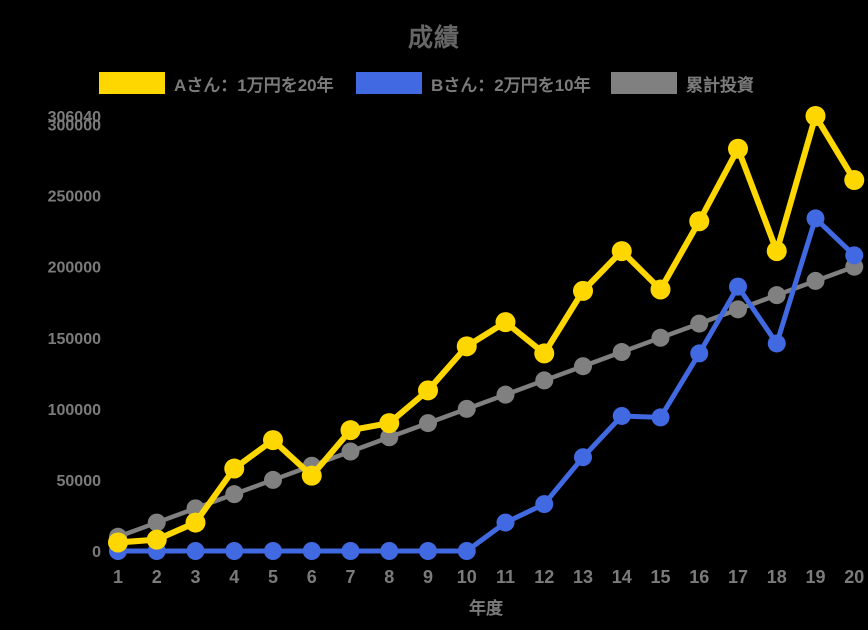  What do you see at coordinates (682, 83) in the screenshot?
I see `legend-item-cumulative-investment: 累計投資` at bounding box center [682, 83].